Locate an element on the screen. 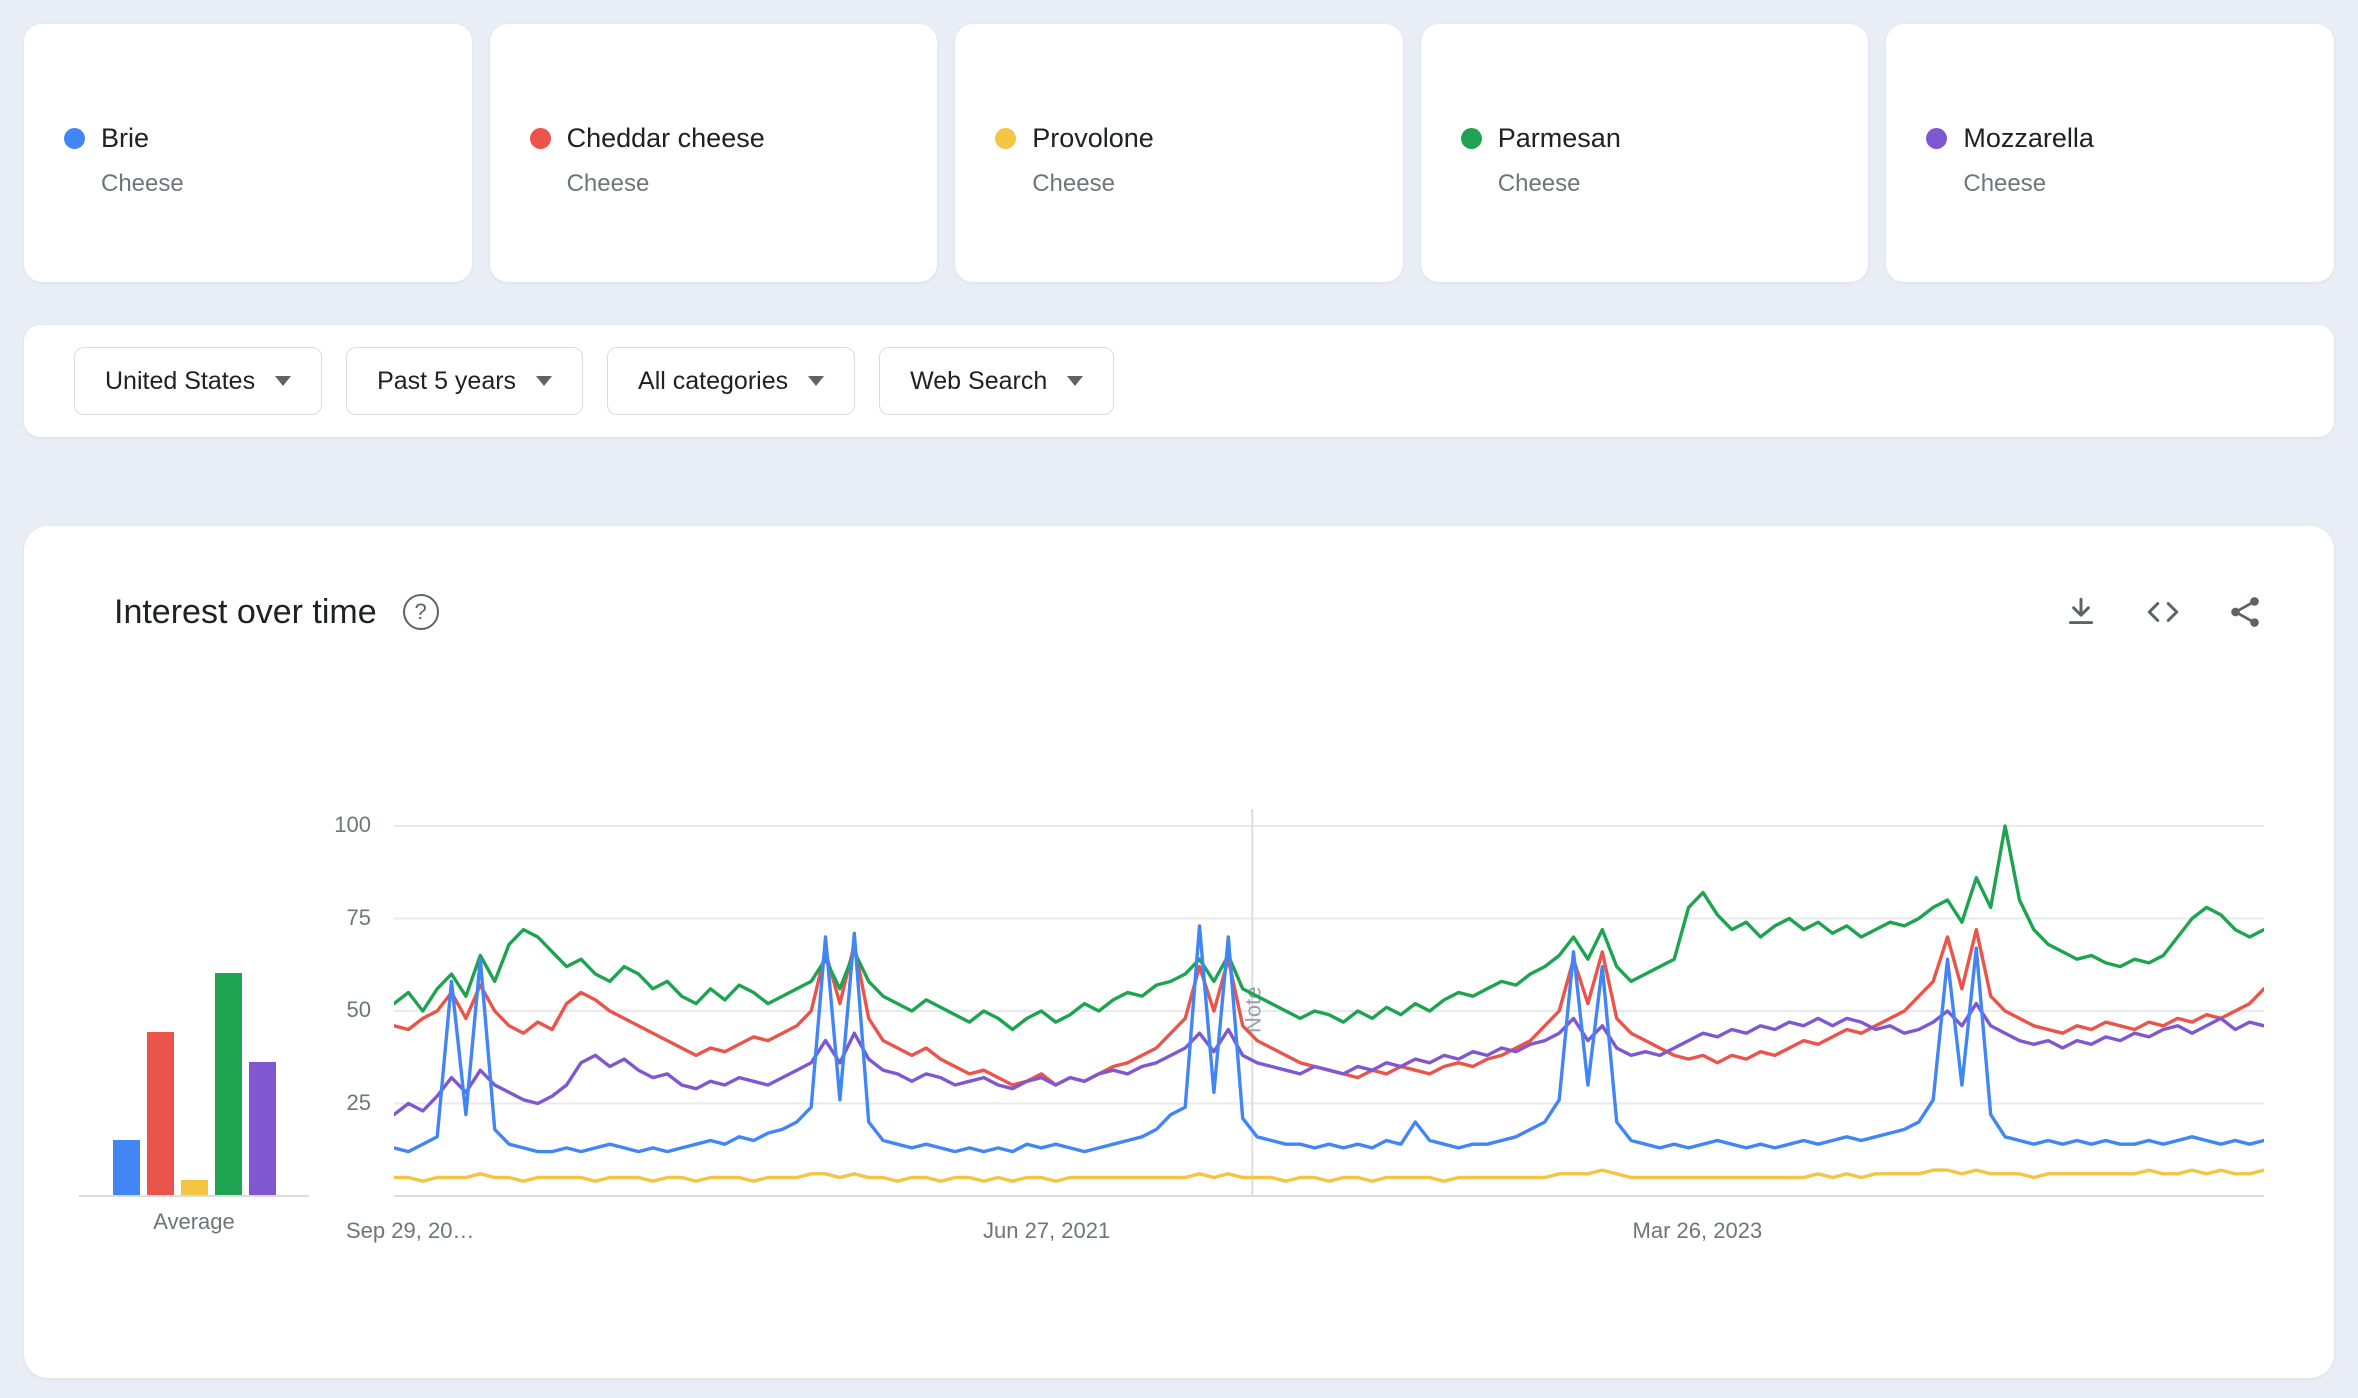 Image resolution: width=2358 pixels, height=1398 pixels. term-head: Mozzarella is located at coordinates (2115, 138).